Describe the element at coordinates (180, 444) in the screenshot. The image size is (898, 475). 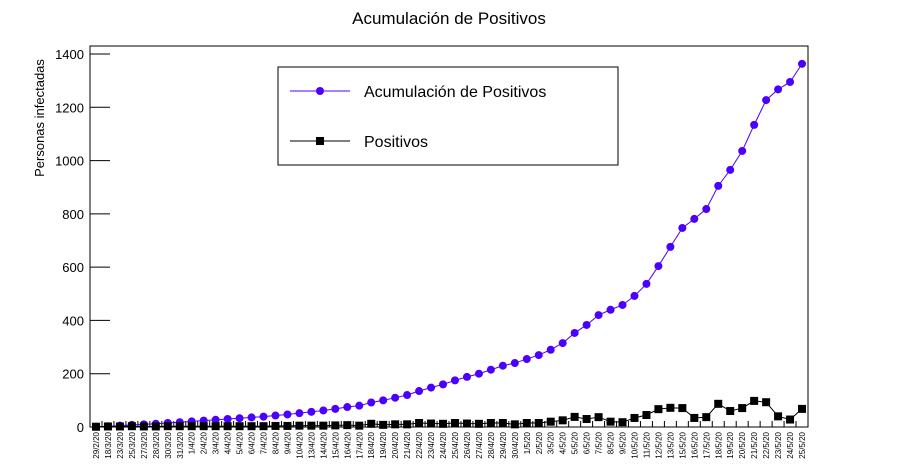
I see `x-tick-label: 31/3/20` at that location.